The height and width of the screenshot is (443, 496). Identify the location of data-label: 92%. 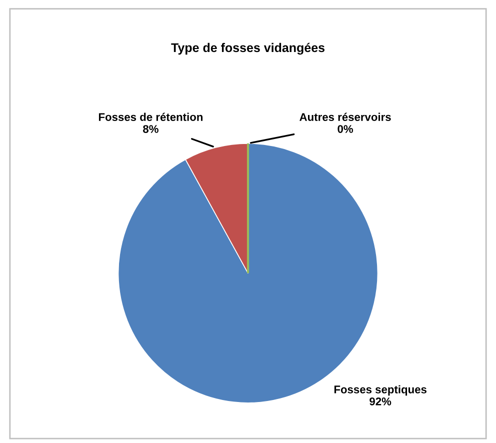
(381, 401).